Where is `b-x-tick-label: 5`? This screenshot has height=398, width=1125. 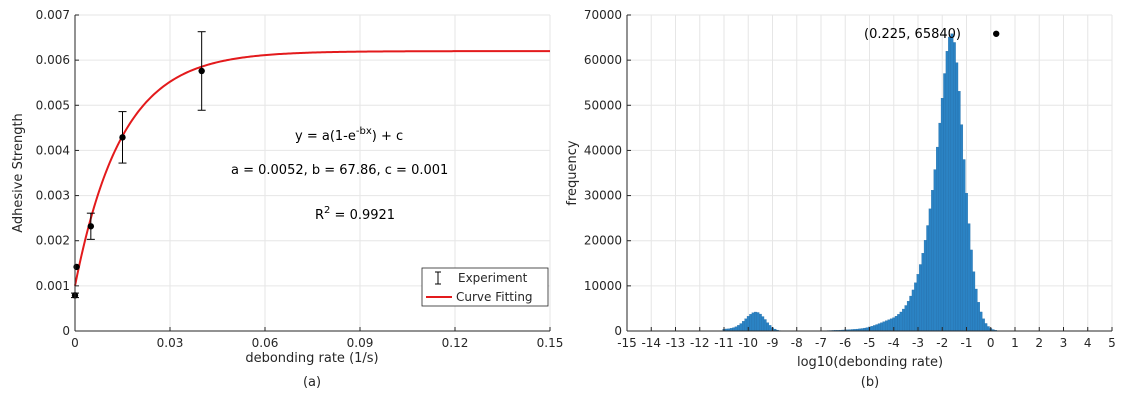 b-x-tick-label: 5 is located at coordinates (1112, 343).